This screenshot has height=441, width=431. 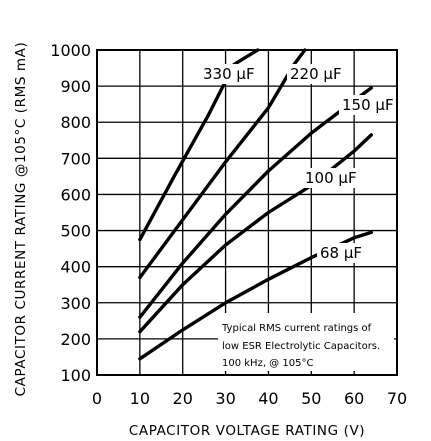 I want to click on x-tick-label: 20, so click(x=183, y=398).